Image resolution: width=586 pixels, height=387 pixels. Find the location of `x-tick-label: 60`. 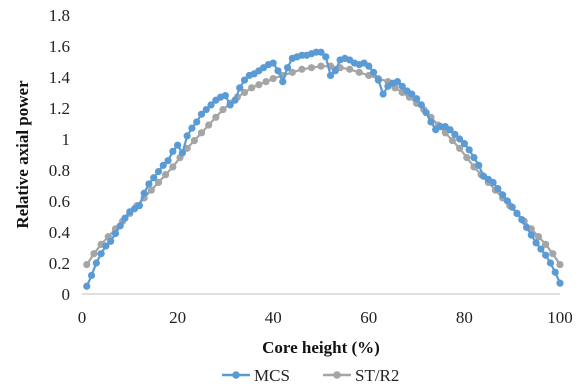

x-tick-label: 60 is located at coordinates (368, 317).